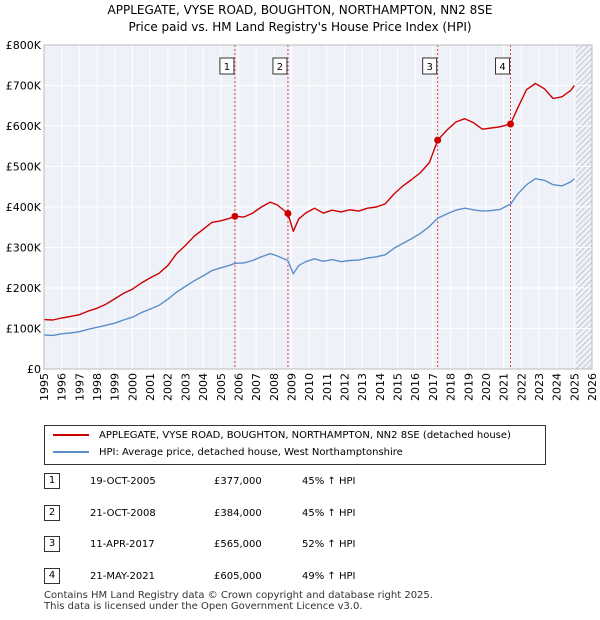  Describe the element at coordinates (185, 387) in the screenshot. I see `x-tick-label: 2003` at that location.